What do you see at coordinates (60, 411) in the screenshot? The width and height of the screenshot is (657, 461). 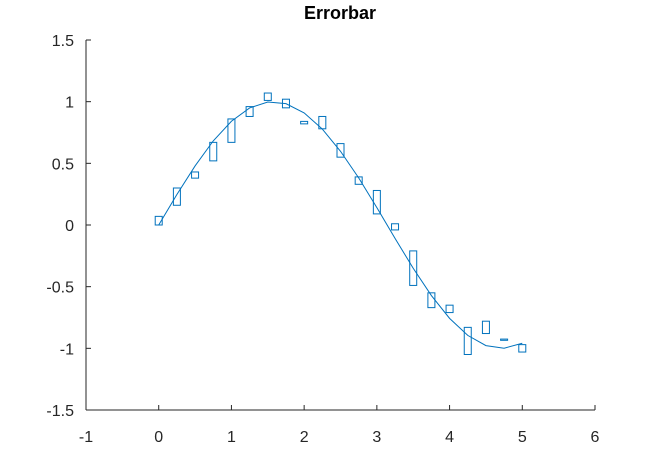 I see `y-tick-label: -1.5` at bounding box center [60, 411].